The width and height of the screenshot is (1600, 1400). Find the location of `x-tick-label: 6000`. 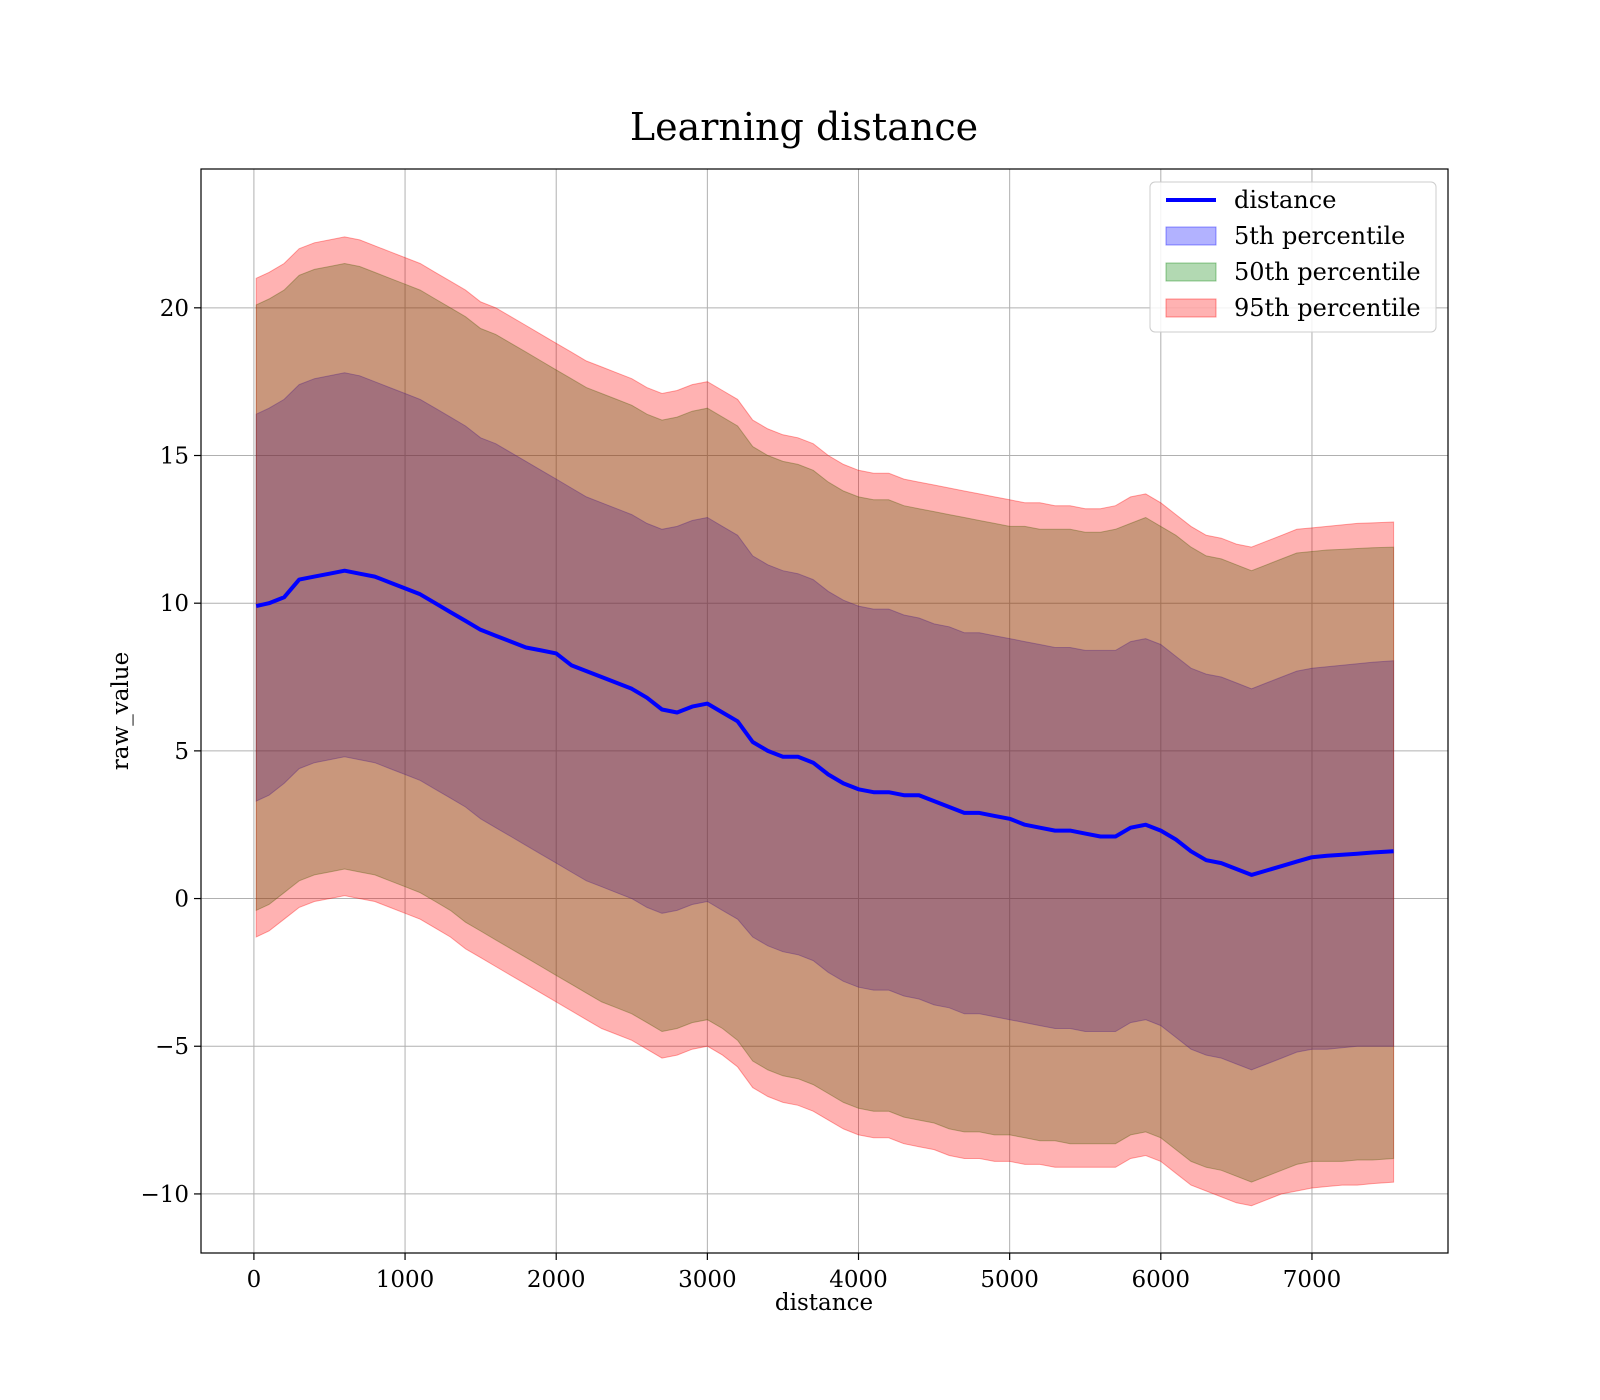

x-tick-label: 6000 is located at coordinates (1161, 1280).